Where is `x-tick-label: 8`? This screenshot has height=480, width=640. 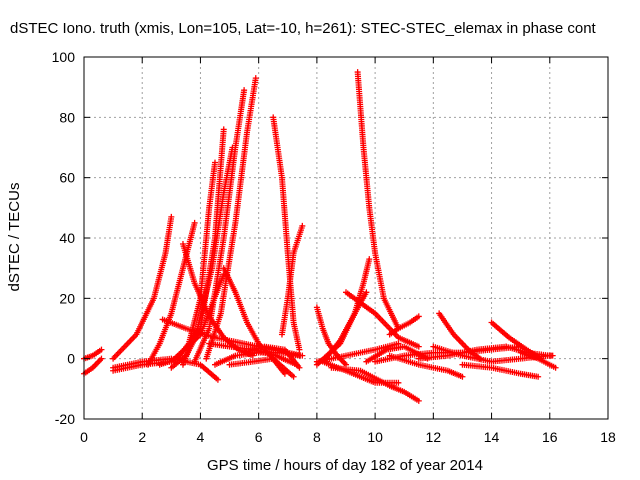 x-tick-label: 8 is located at coordinates (317, 437).